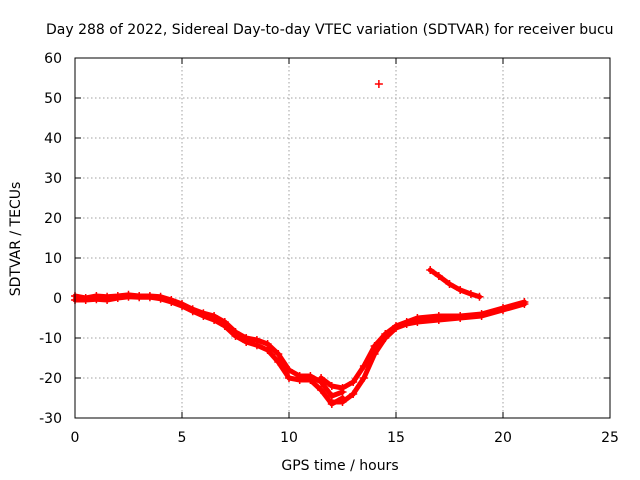 This screenshot has height=480, width=640. I want to click on series-outlier, so click(378, 84).